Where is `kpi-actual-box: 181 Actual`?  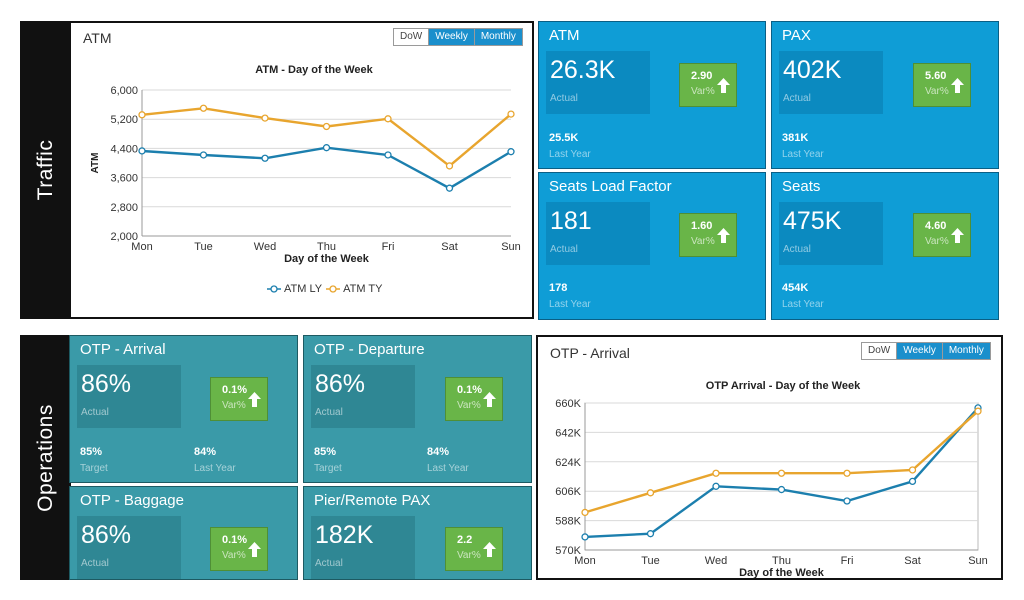 kpi-actual-box: 181 Actual is located at coordinates (598, 233).